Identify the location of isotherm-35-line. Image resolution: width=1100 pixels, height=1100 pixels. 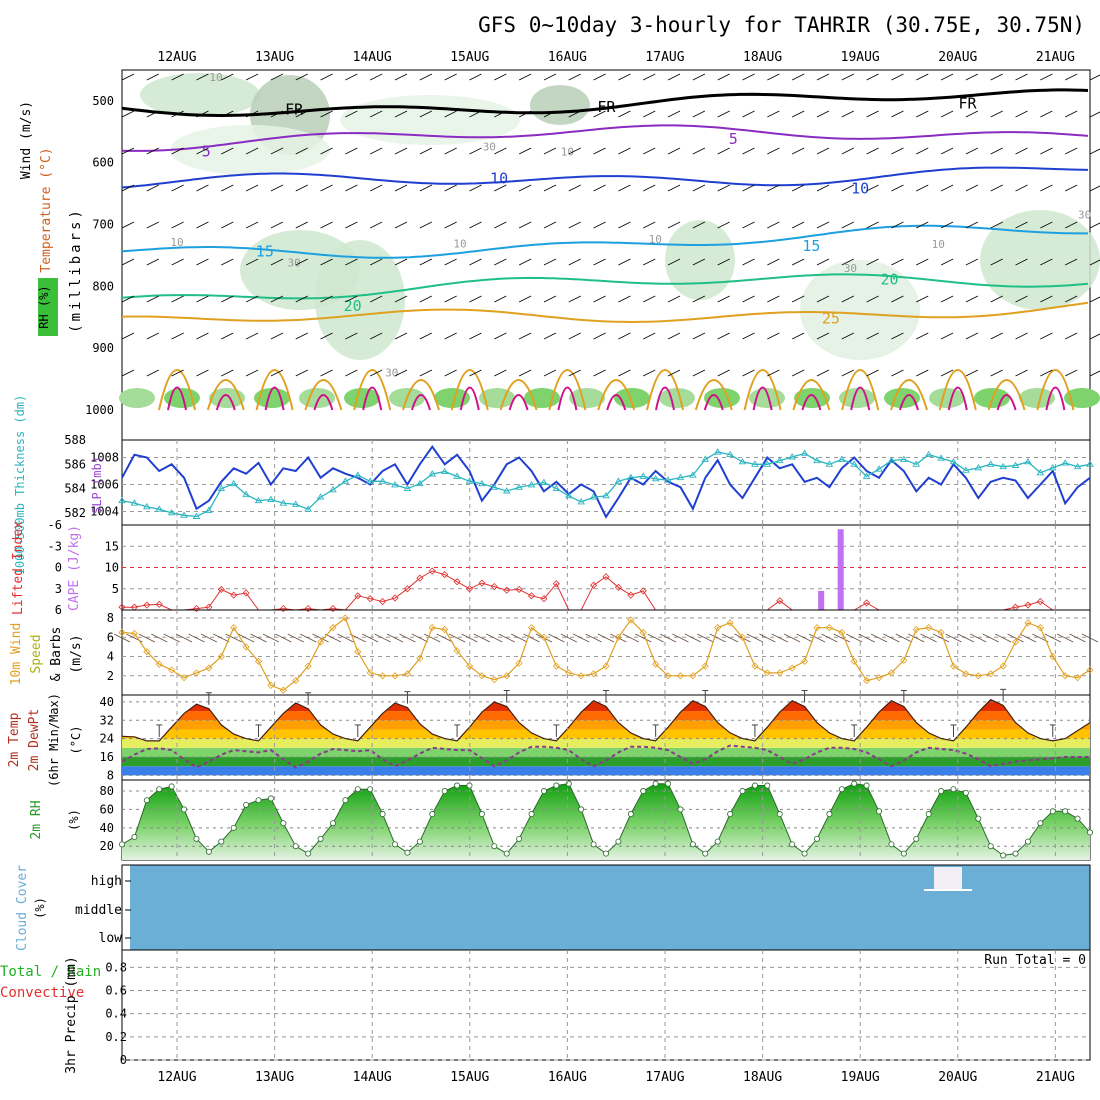
(860, 398).